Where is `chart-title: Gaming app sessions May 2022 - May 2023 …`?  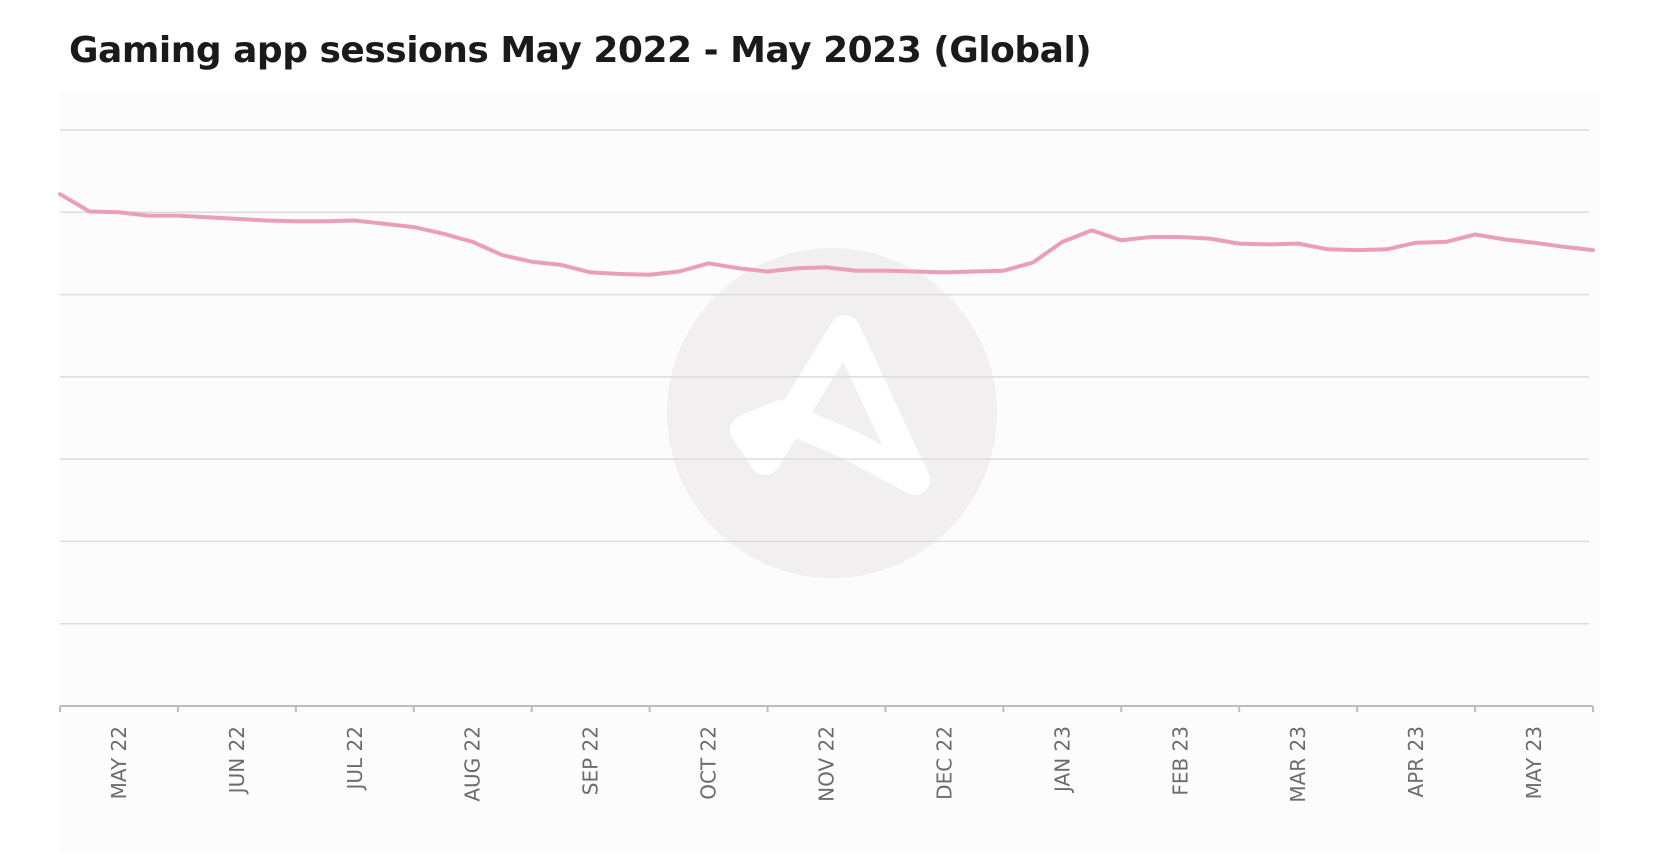 chart-title: Gaming app sessions May 2022 - May 2023 … is located at coordinates (580, 50).